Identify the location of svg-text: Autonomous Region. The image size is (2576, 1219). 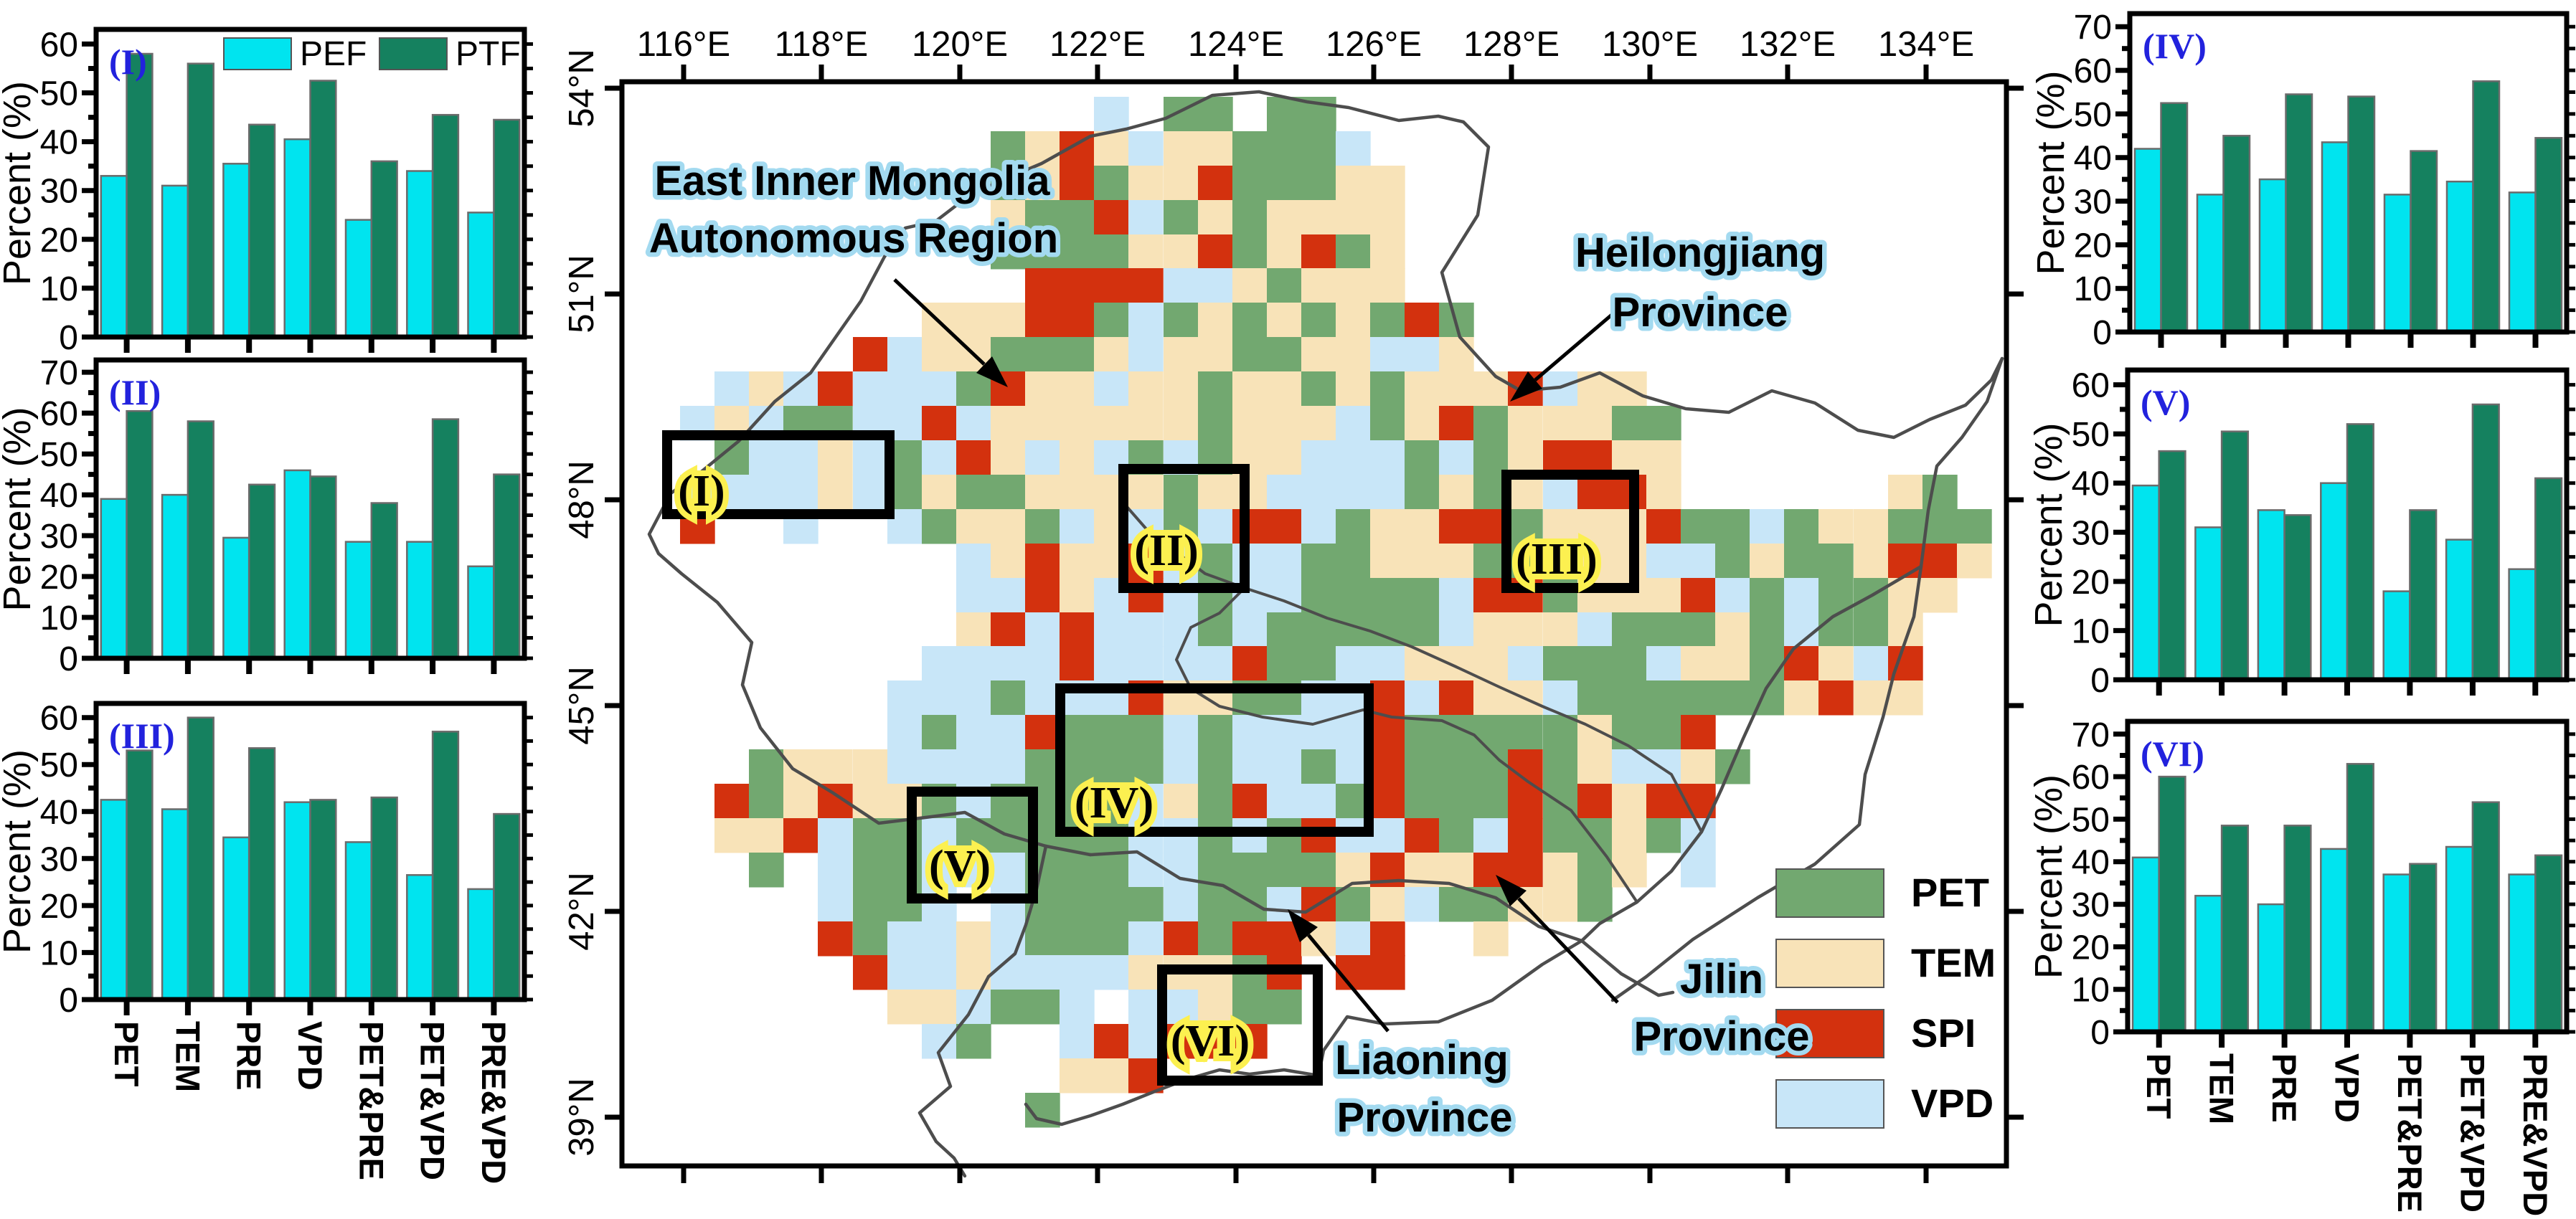
(853, 238).